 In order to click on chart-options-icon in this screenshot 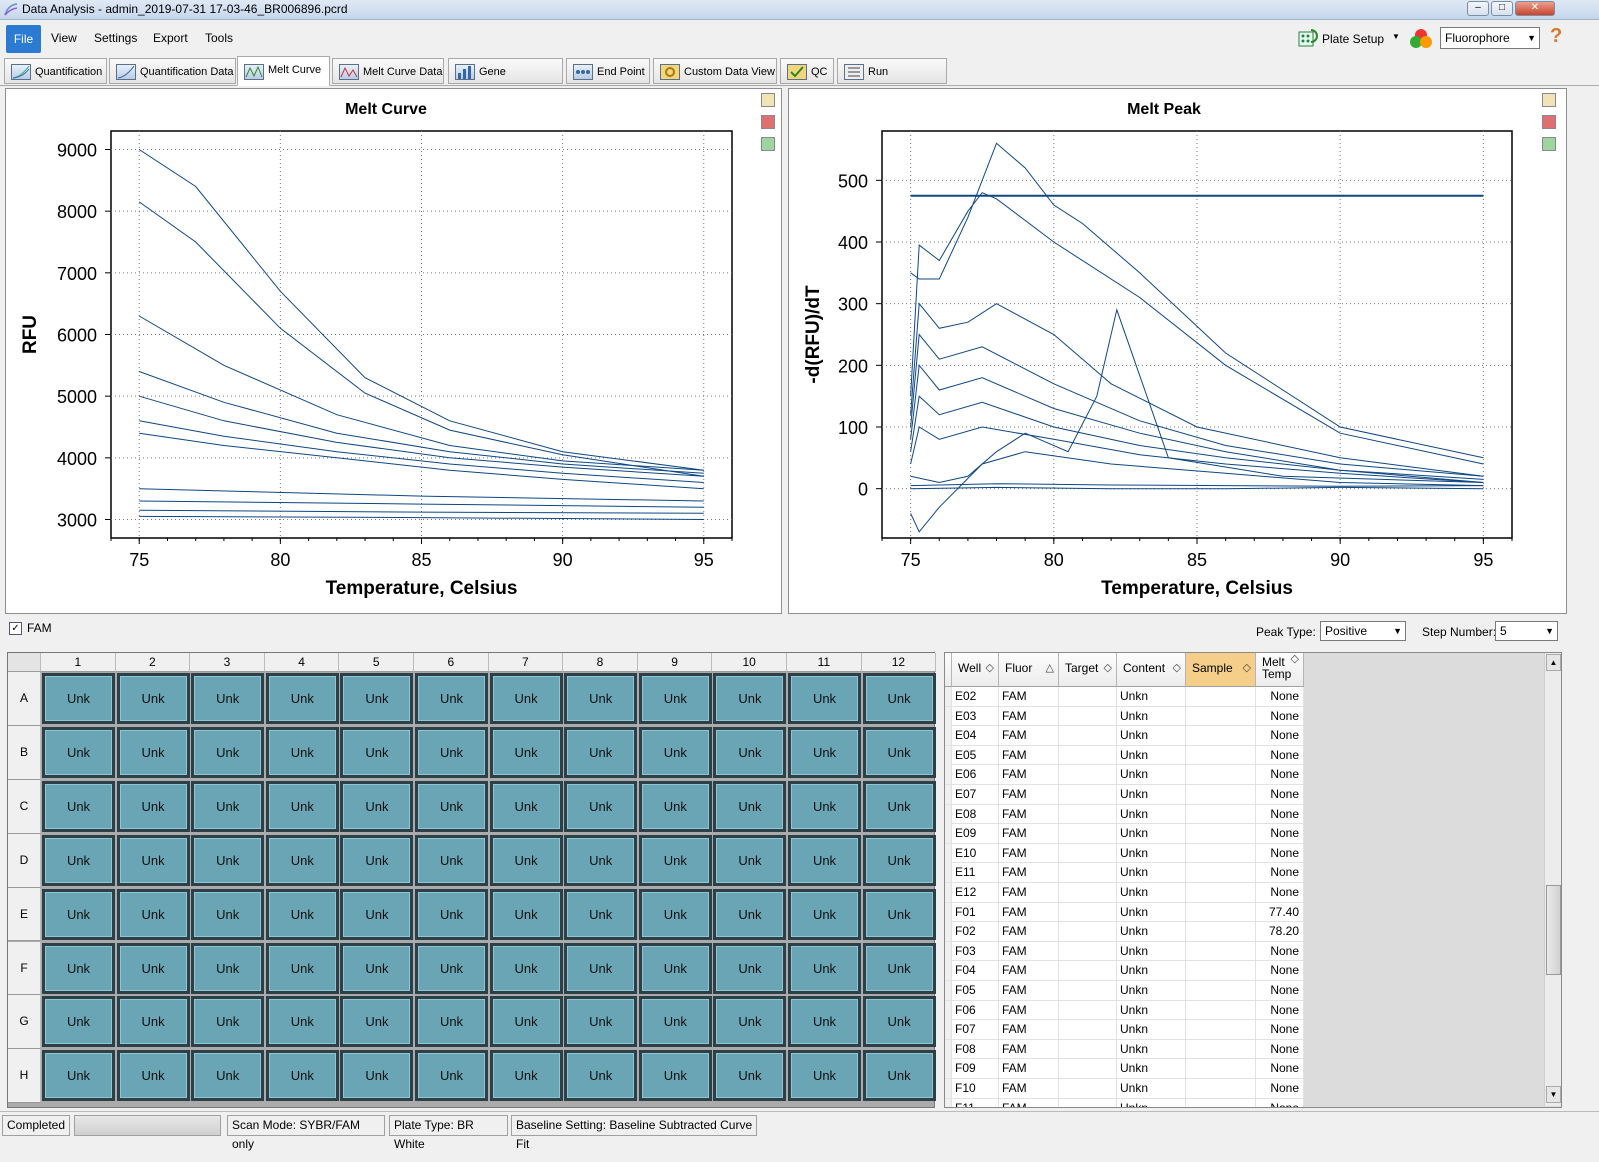, I will do `click(1549, 122)`.